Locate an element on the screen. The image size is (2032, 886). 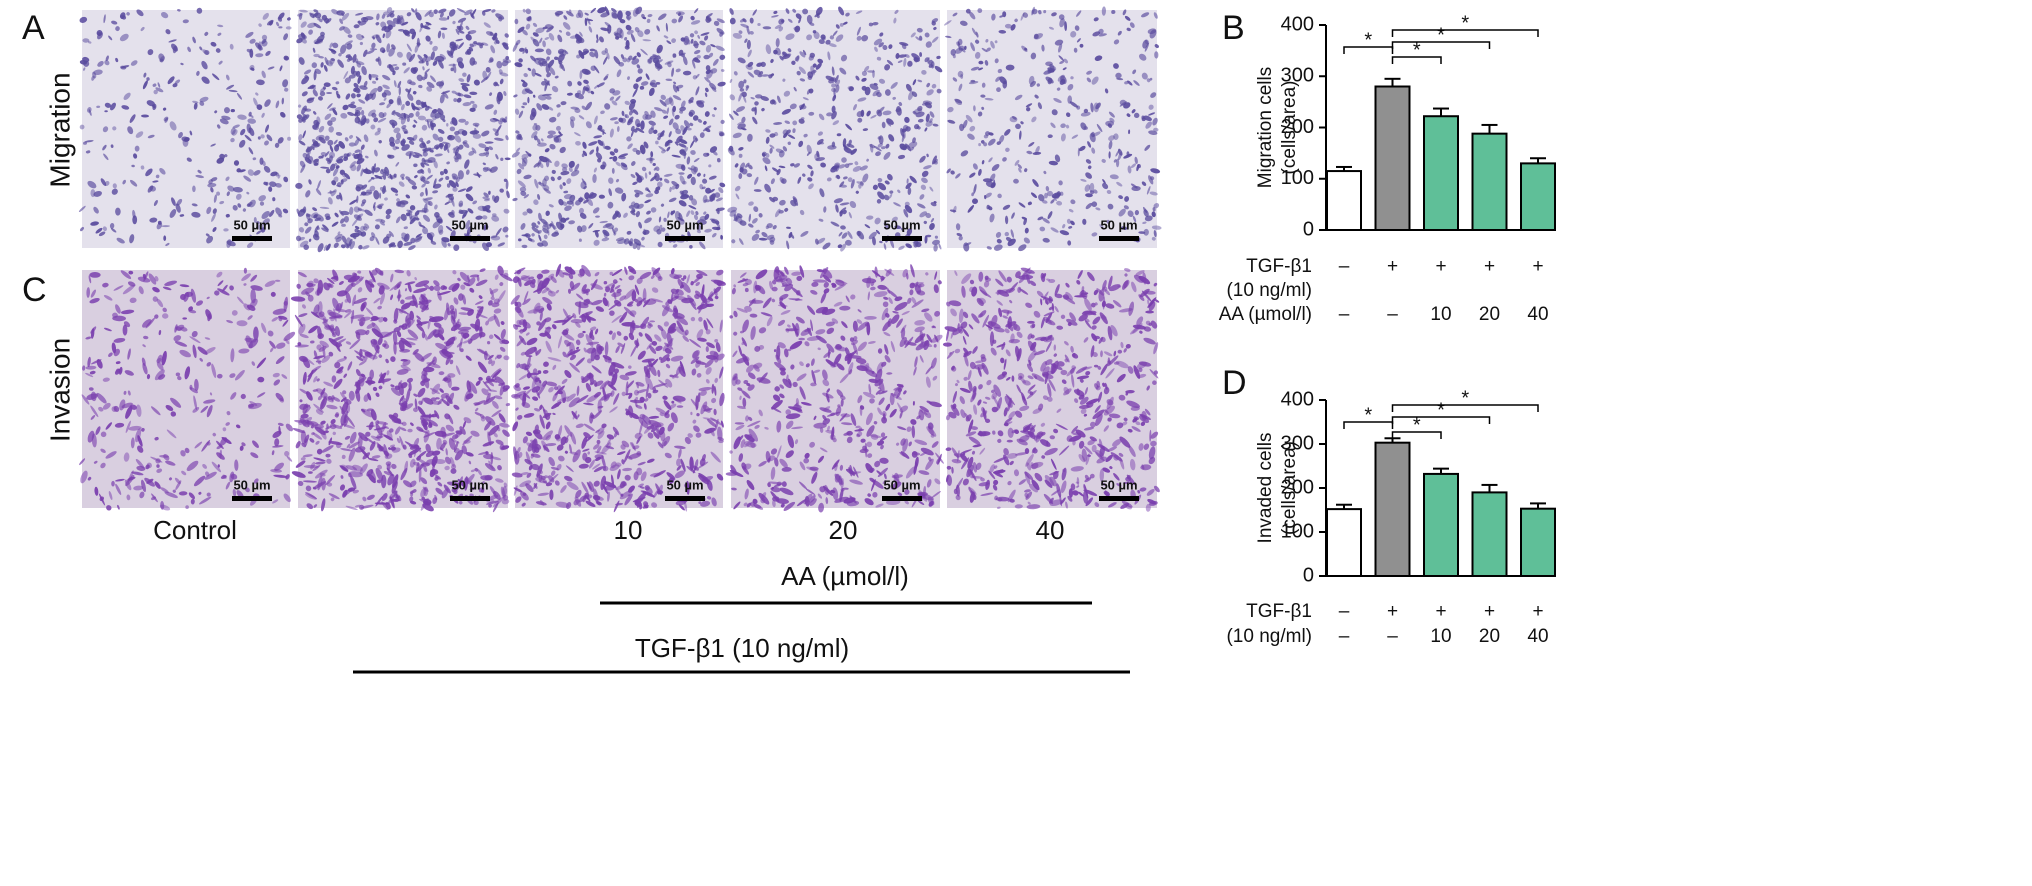
tgf-label: TGF-β1 (10 ng/ml) is located at coordinates (742, 648).